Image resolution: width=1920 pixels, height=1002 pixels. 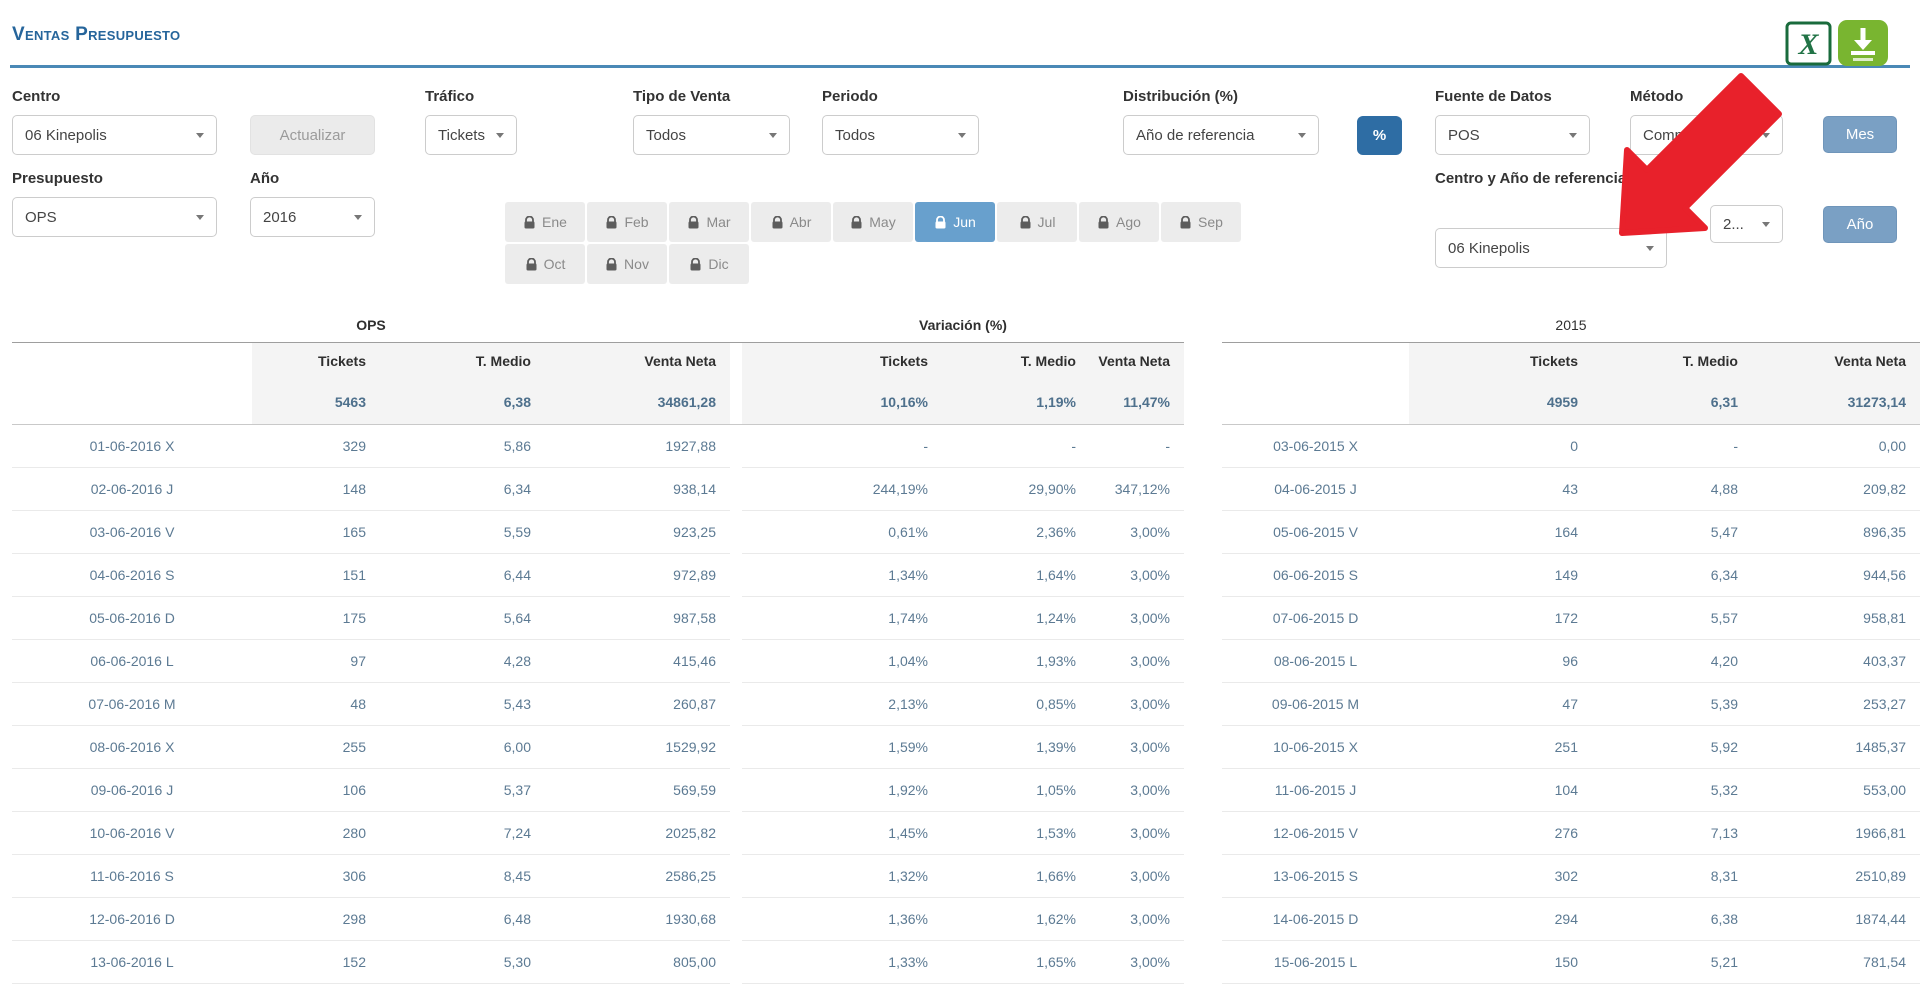 I want to click on month-button-feb: Feb, so click(x=627, y=222).